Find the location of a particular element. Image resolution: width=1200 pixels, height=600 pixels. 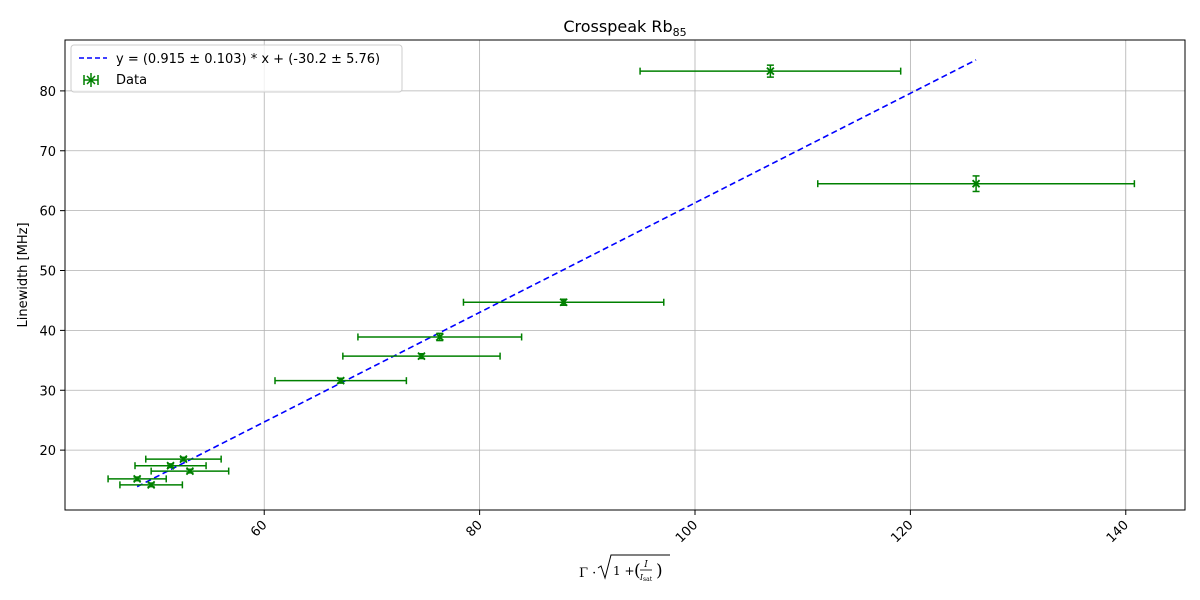

x-label-denominator: Isat is located at coordinates (646, 578).